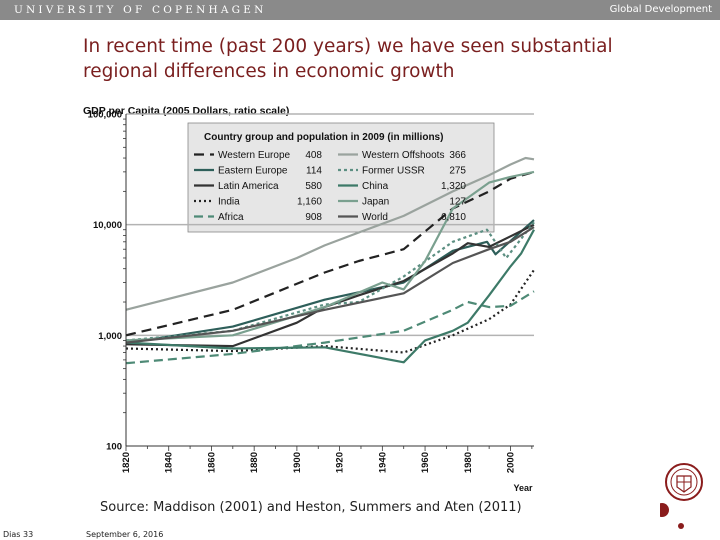 The image size is (720, 540). Describe the element at coordinates (107, 225) in the screenshot. I see `y-tick-label: 10,000` at that location.